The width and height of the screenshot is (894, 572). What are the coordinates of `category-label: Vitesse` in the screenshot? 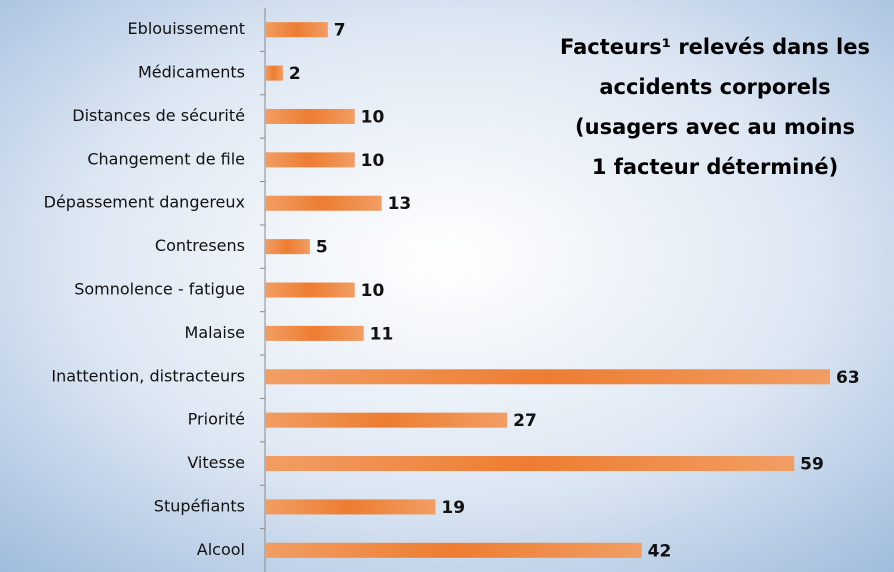 It's located at (216, 462).